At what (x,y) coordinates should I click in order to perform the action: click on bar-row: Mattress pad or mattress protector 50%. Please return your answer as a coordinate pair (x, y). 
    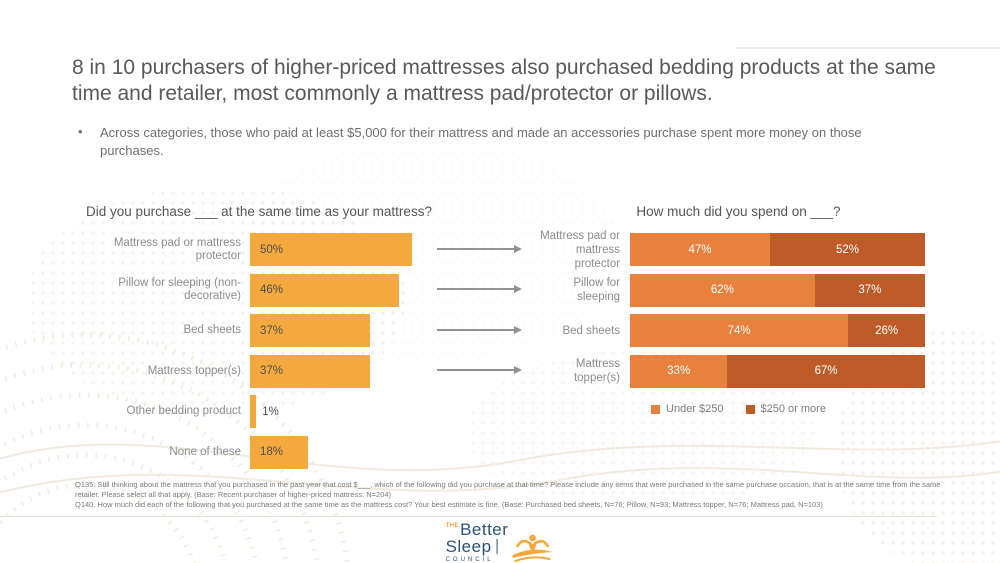
    Looking at the image, I should click on (330, 249).